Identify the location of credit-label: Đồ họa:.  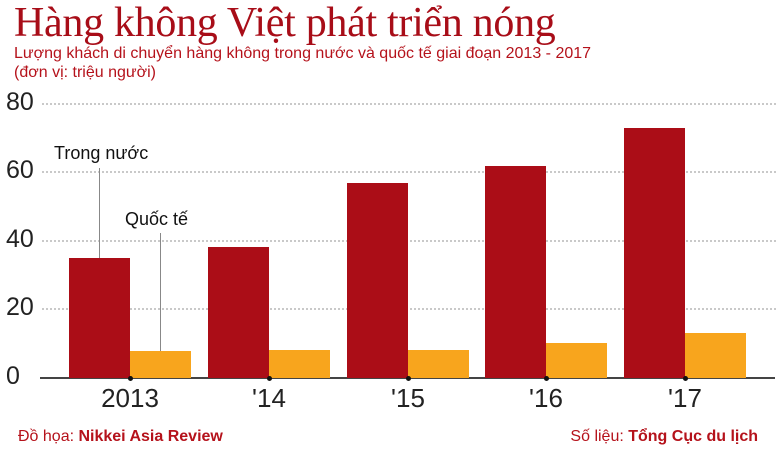
(48, 436).